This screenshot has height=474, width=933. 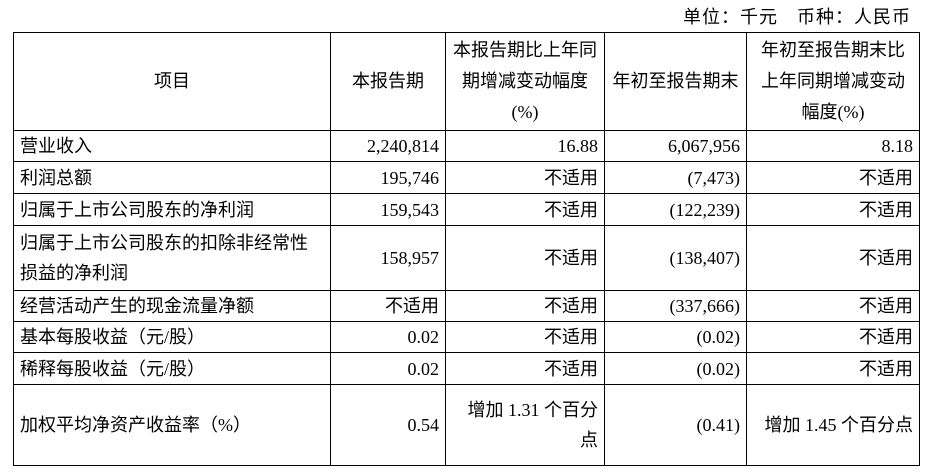 I want to click on table-cell: 6,067,956, so click(x=675, y=146).